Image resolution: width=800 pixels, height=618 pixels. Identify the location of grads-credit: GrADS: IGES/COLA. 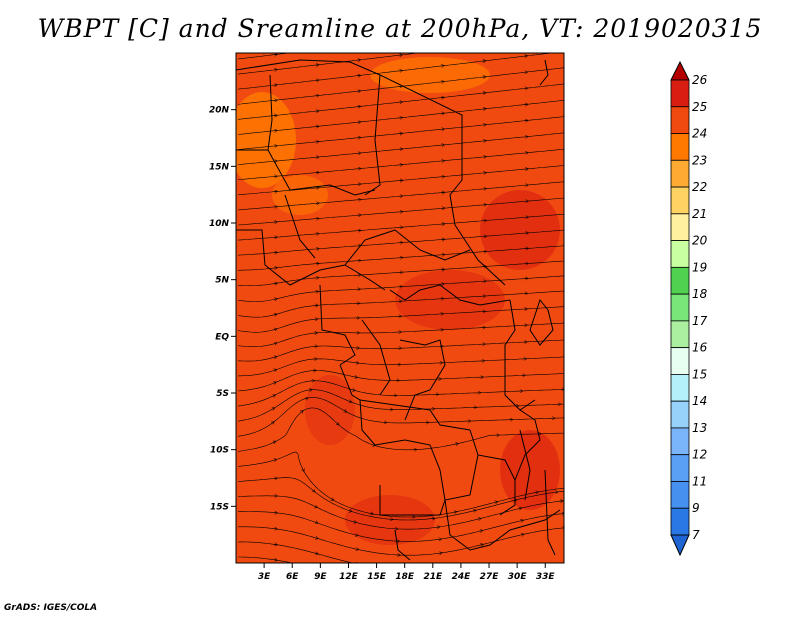
(51, 608).